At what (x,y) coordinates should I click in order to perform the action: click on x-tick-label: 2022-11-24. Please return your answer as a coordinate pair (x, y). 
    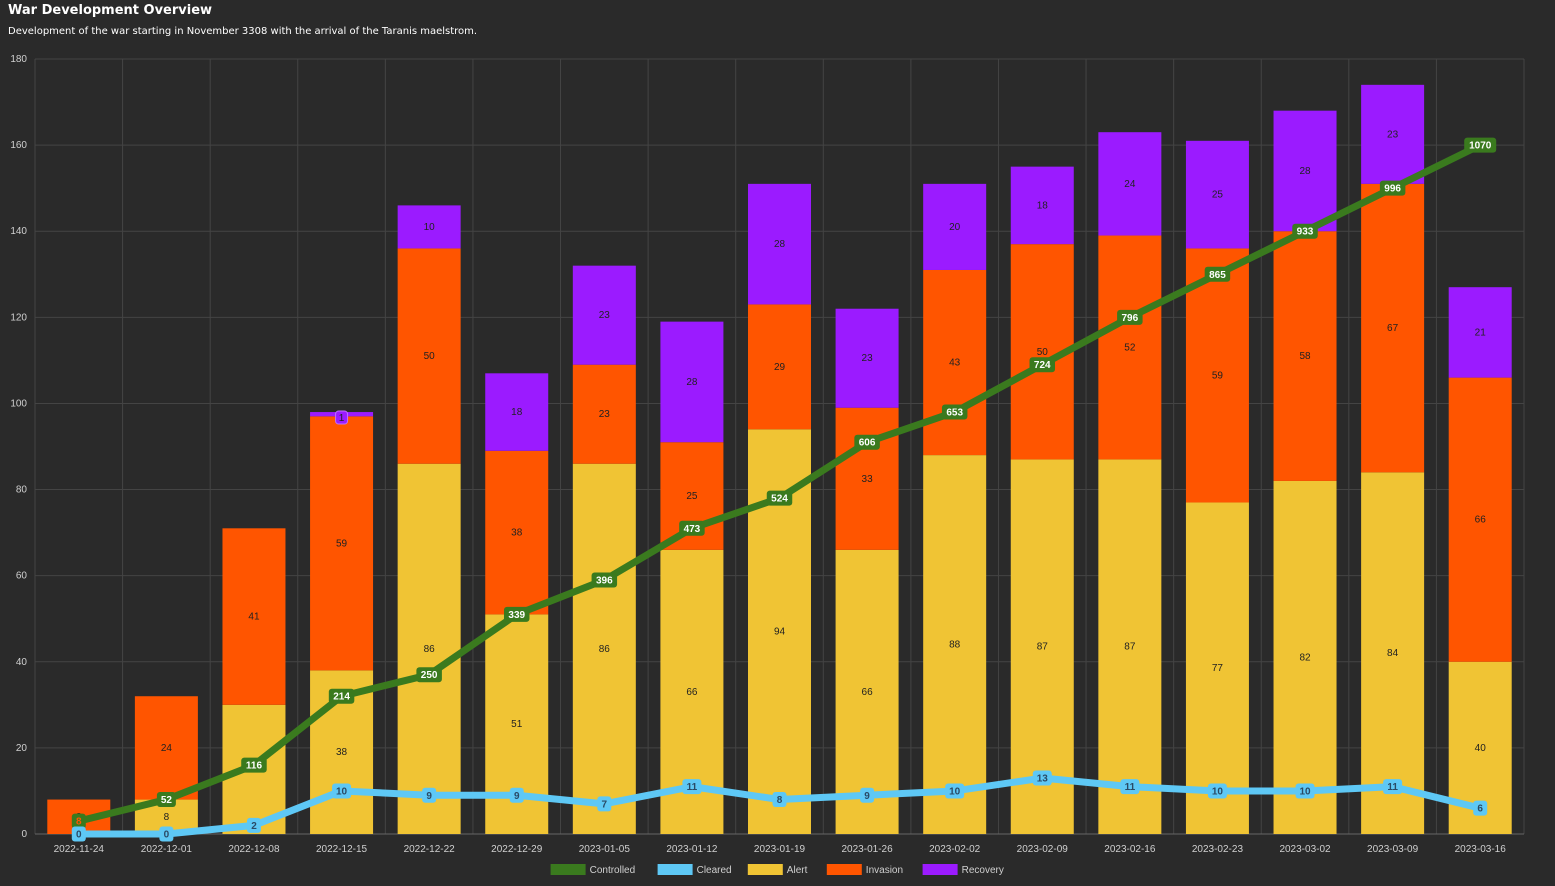
    Looking at the image, I should click on (79, 849).